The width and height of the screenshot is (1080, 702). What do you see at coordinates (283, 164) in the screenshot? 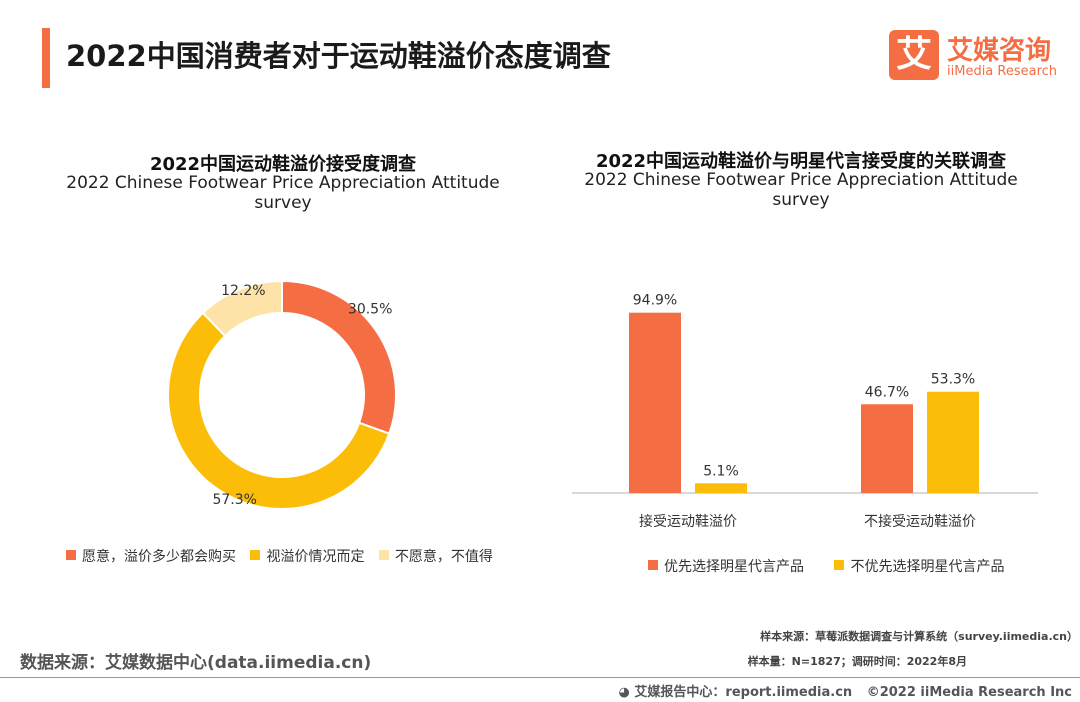
I see `donut-chart-title: 2022中国运动鞋溢价接受度调查` at bounding box center [283, 164].